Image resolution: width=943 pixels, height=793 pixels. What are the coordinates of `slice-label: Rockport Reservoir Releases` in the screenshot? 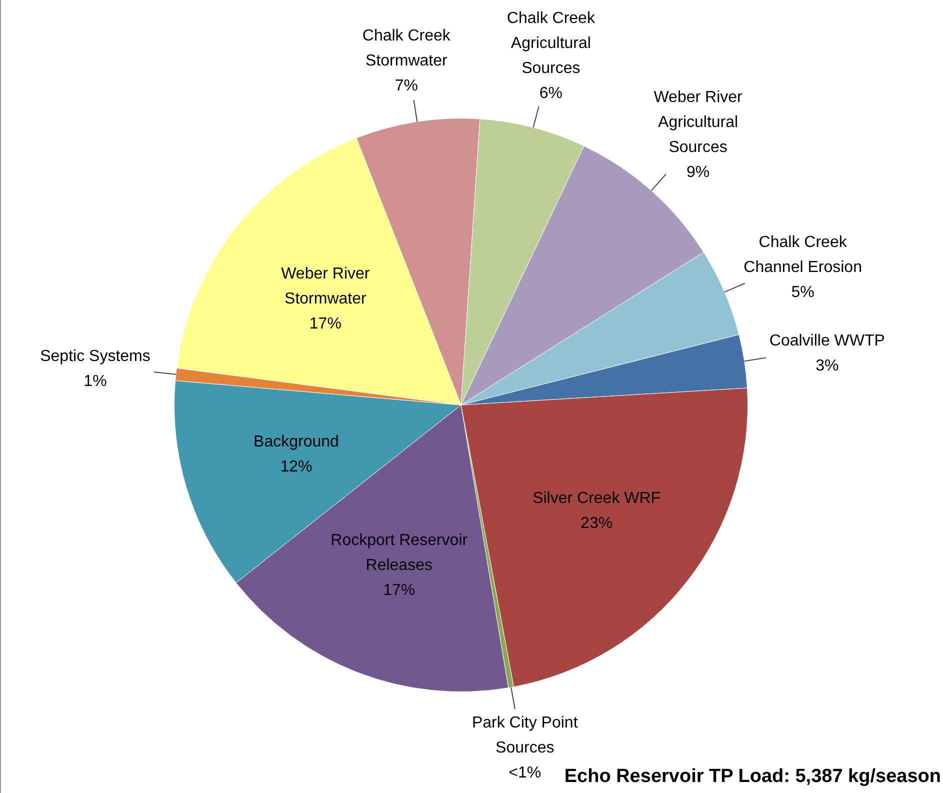 It's located at (399, 553).